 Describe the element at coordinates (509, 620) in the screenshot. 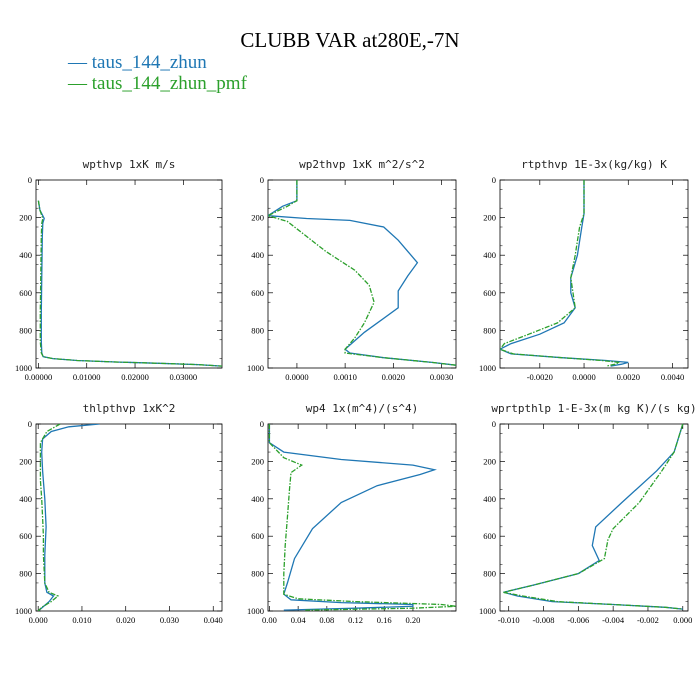

I see `x-tick-label: -0.010` at that location.